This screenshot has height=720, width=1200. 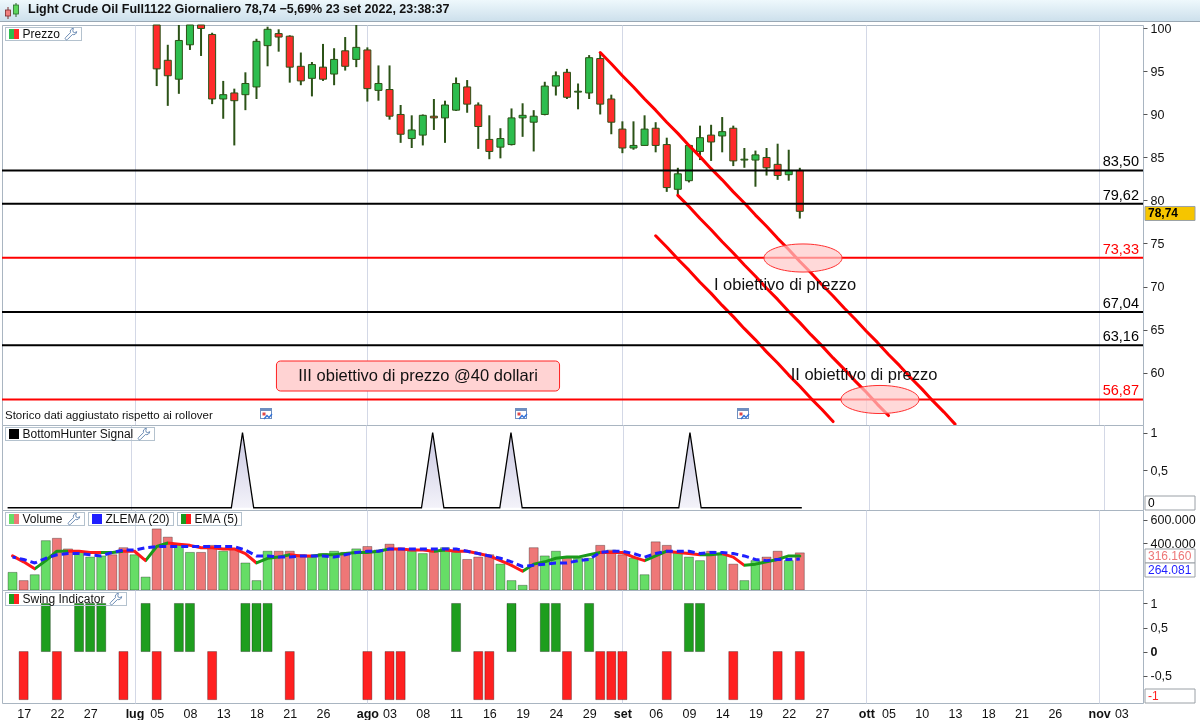 What do you see at coordinates (1157, 330) in the screenshot?
I see `y-tick-label: 65` at bounding box center [1157, 330].